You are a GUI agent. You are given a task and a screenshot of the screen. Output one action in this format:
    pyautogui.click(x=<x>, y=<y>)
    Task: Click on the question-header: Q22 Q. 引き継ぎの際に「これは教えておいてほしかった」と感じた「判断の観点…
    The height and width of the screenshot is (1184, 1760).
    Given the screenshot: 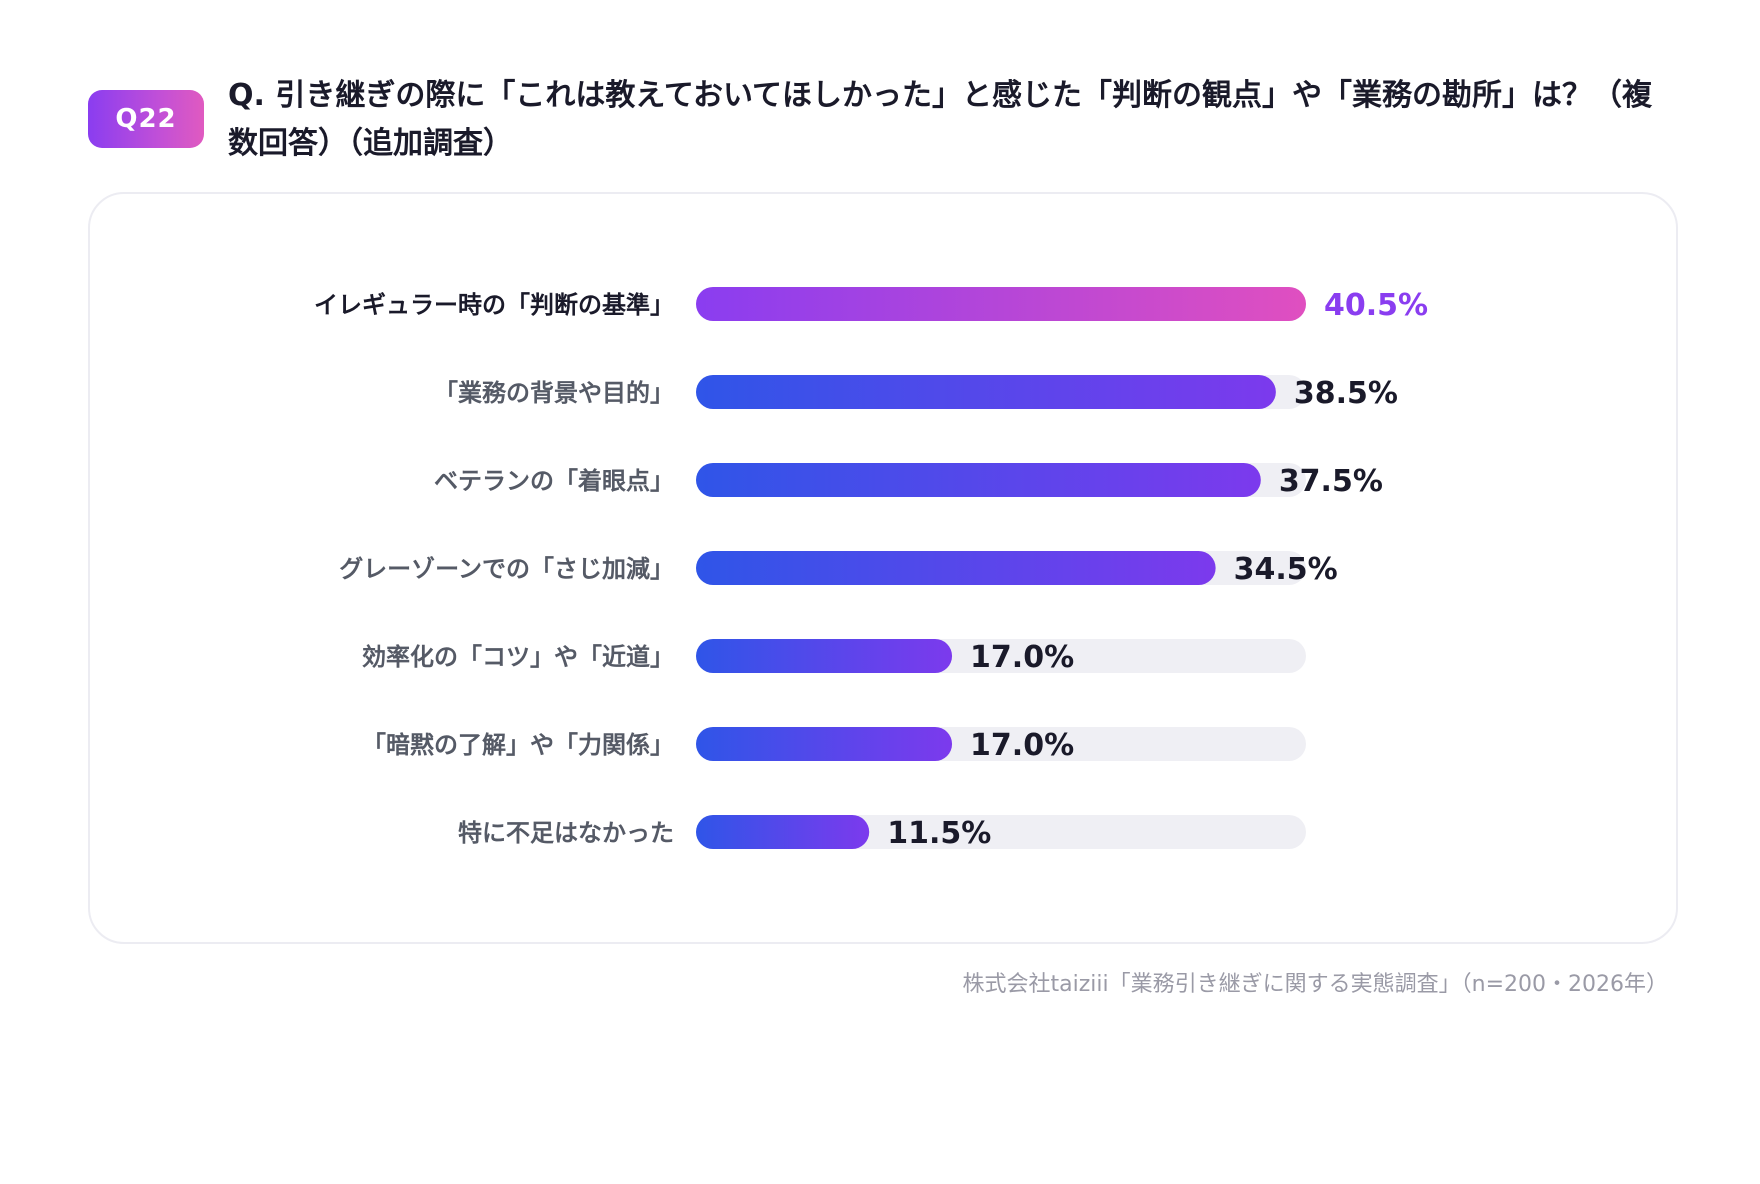 What is the action you would take?
    pyautogui.click(x=888, y=122)
    